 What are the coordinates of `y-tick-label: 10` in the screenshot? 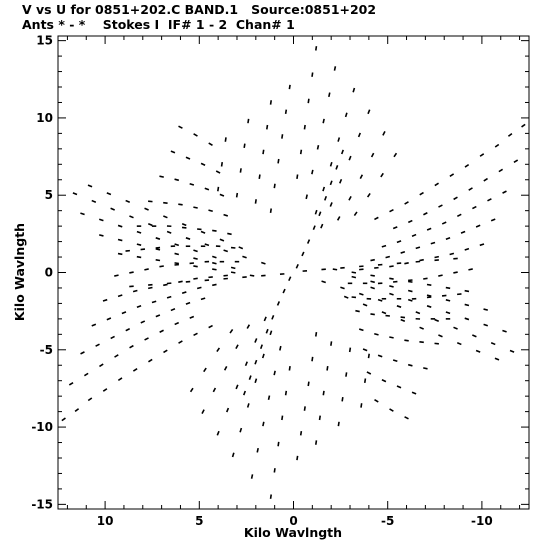 It's located at (44, 118).